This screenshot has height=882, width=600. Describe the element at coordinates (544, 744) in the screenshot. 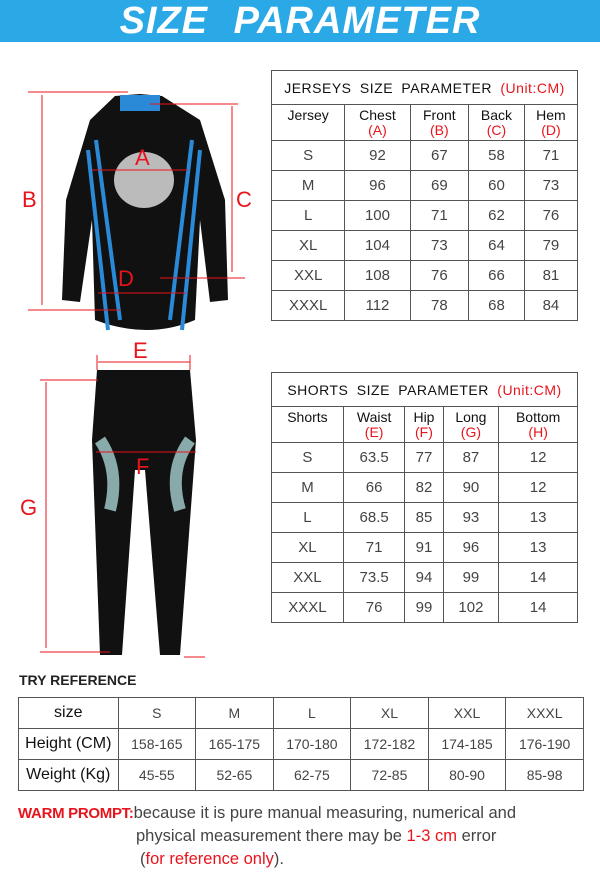

I see `table-cell: 176-190` at that location.